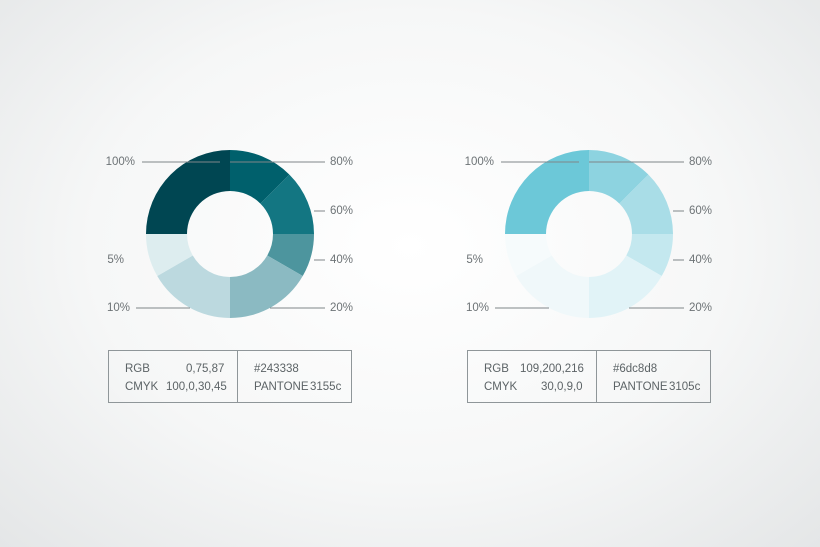 Image resolution: width=820 pixels, height=547 pixels. What do you see at coordinates (326, 387) in the screenshot?
I see `pantone-value: 3155c` at bounding box center [326, 387].